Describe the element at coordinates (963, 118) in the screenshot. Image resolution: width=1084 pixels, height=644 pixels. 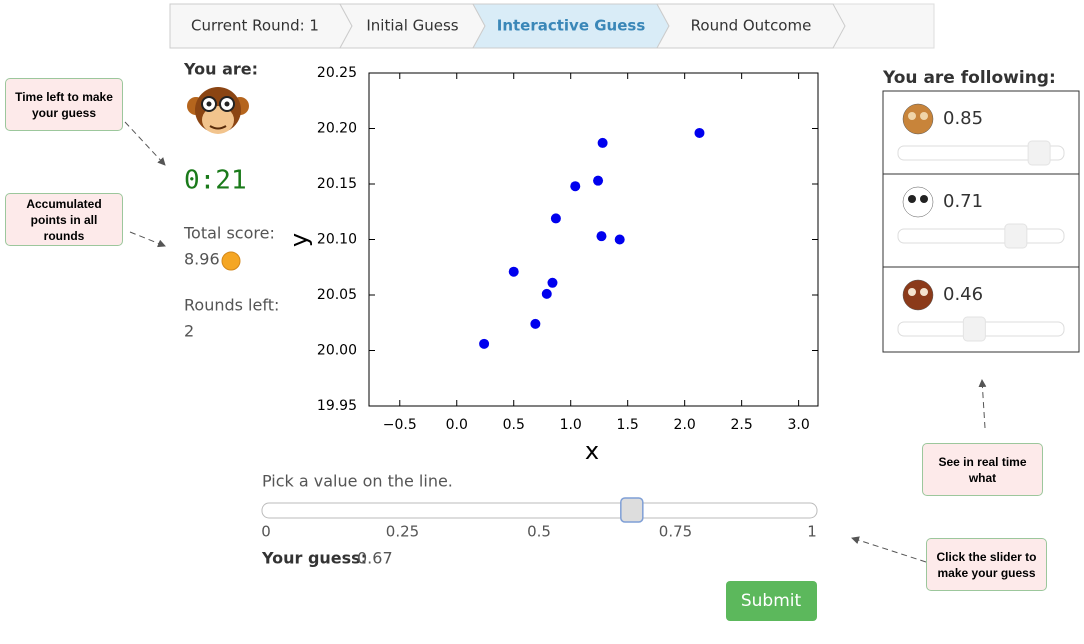
I see `agent-value: 0.85` at that location.